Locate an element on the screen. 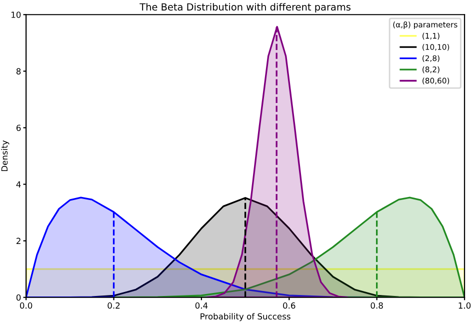 The image size is (474, 325). x-axis-title: Probability of Success is located at coordinates (245, 317).